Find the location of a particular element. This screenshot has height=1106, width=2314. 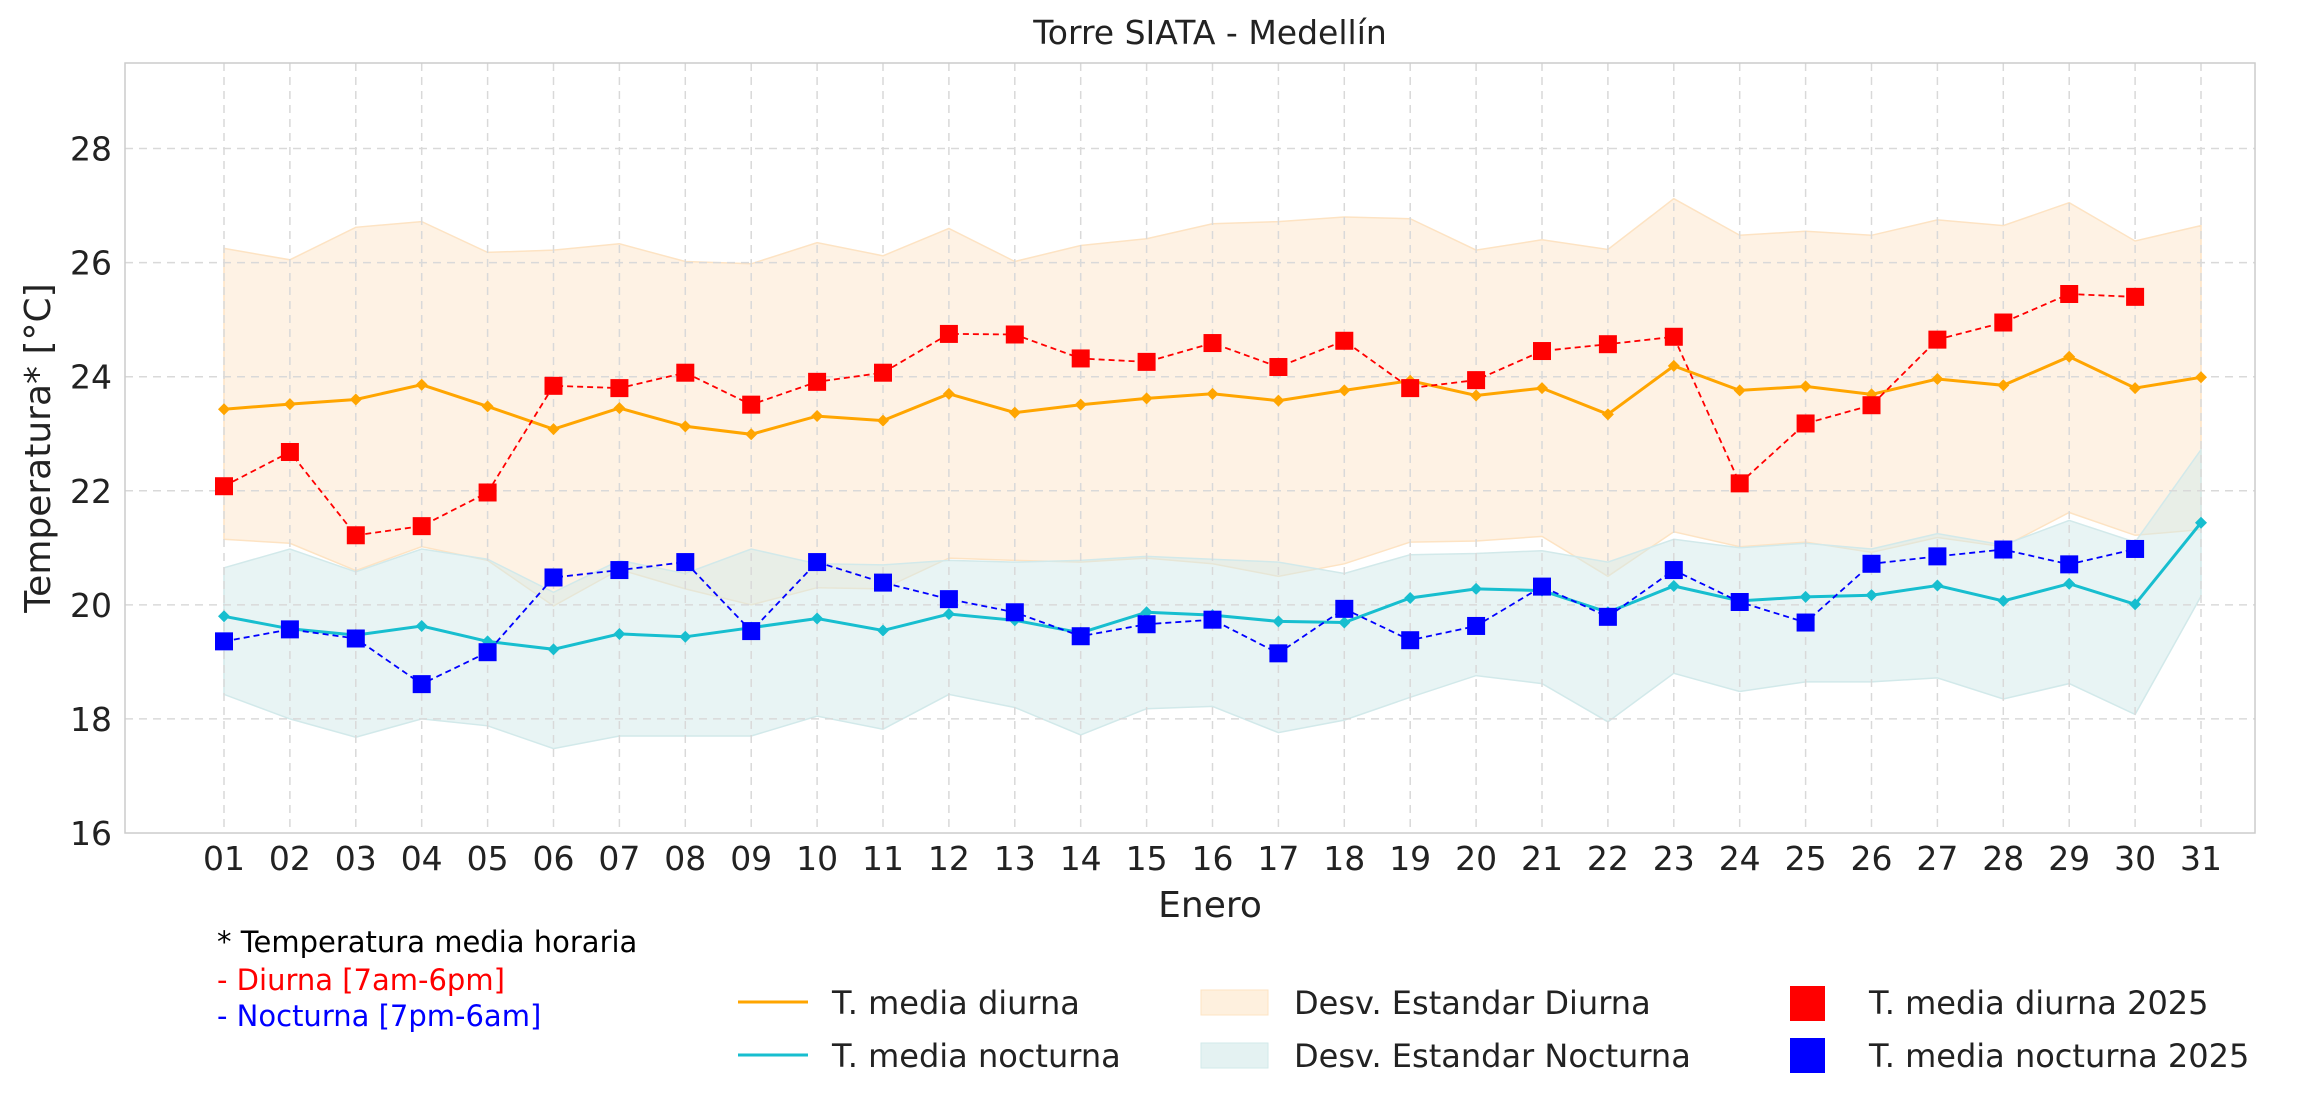

x-tick-label: 20 is located at coordinates (1476, 858).